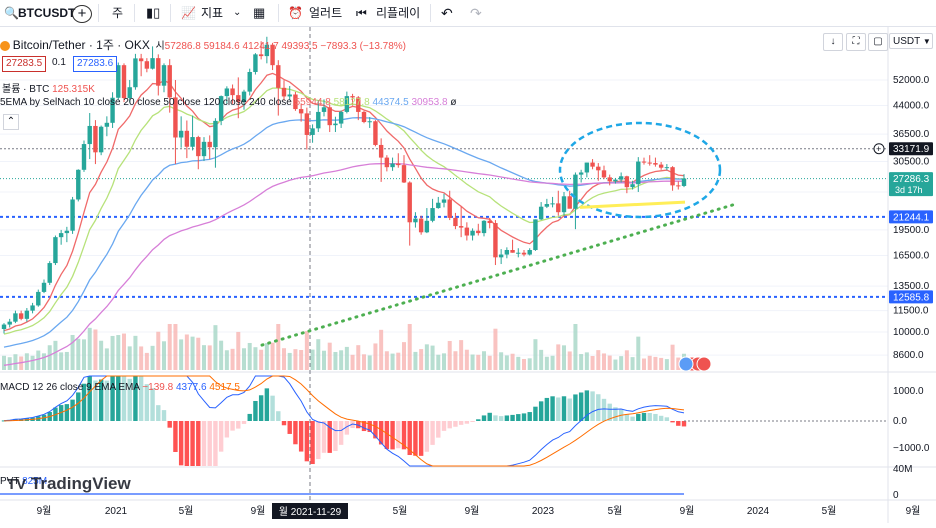  I want to click on alert-button: 얼러트, so click(326, 13).